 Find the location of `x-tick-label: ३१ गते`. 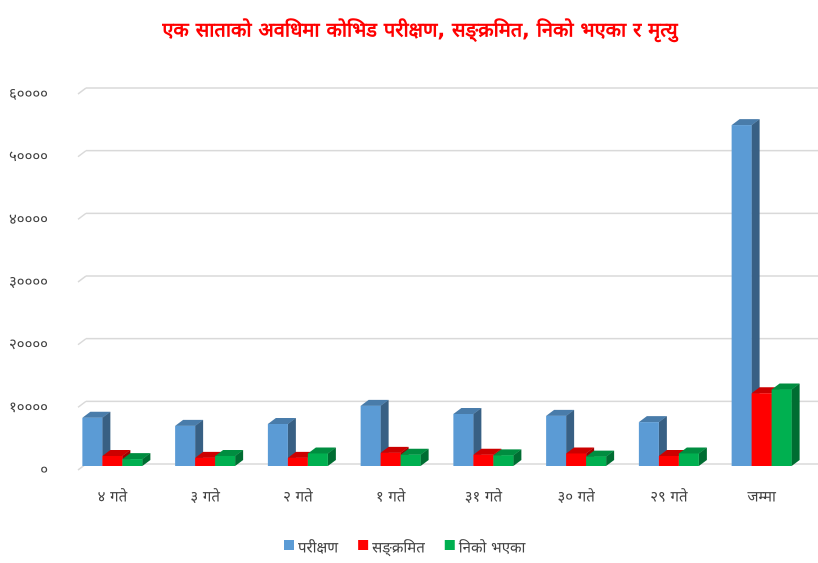

x-tick-label: ३१ गते is located at coordinates (484, 497).